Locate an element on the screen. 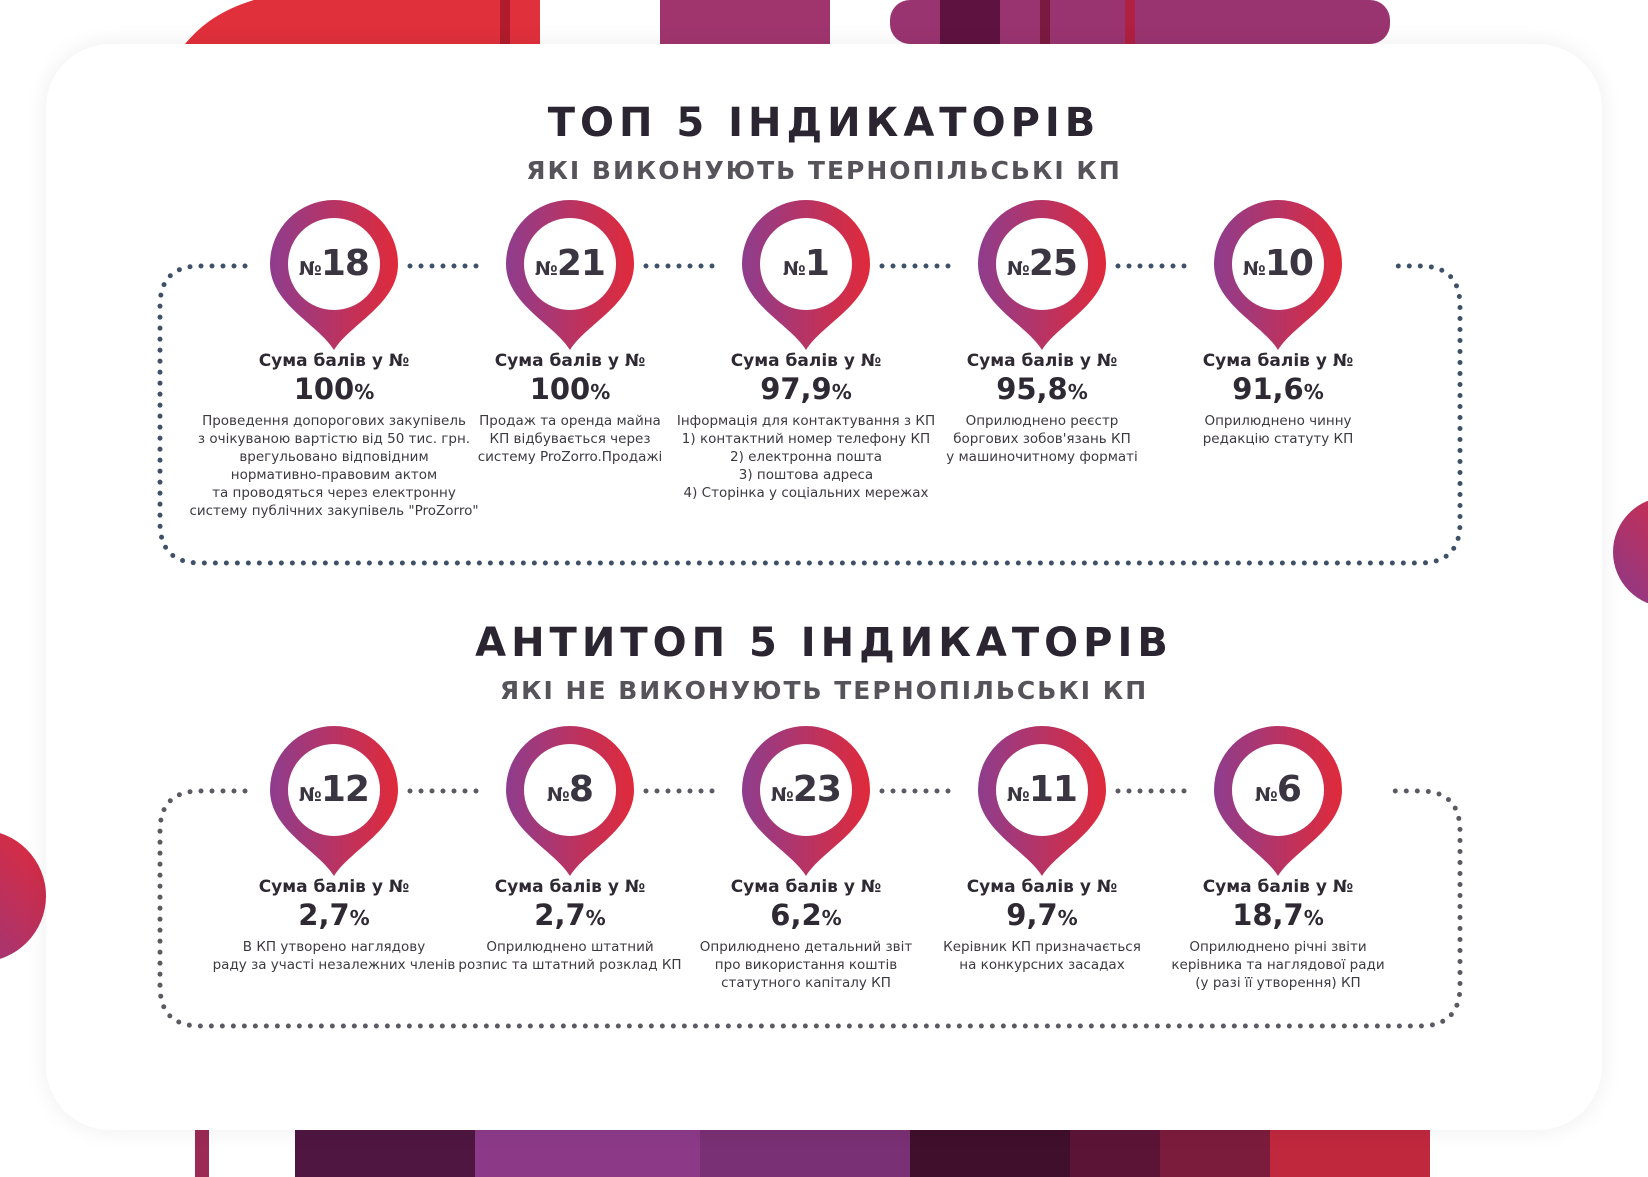 Image resolution: width=1648 pixels, height=1177 pixels. map-pin-icon: №10 is located at coordinates (1278, 275).